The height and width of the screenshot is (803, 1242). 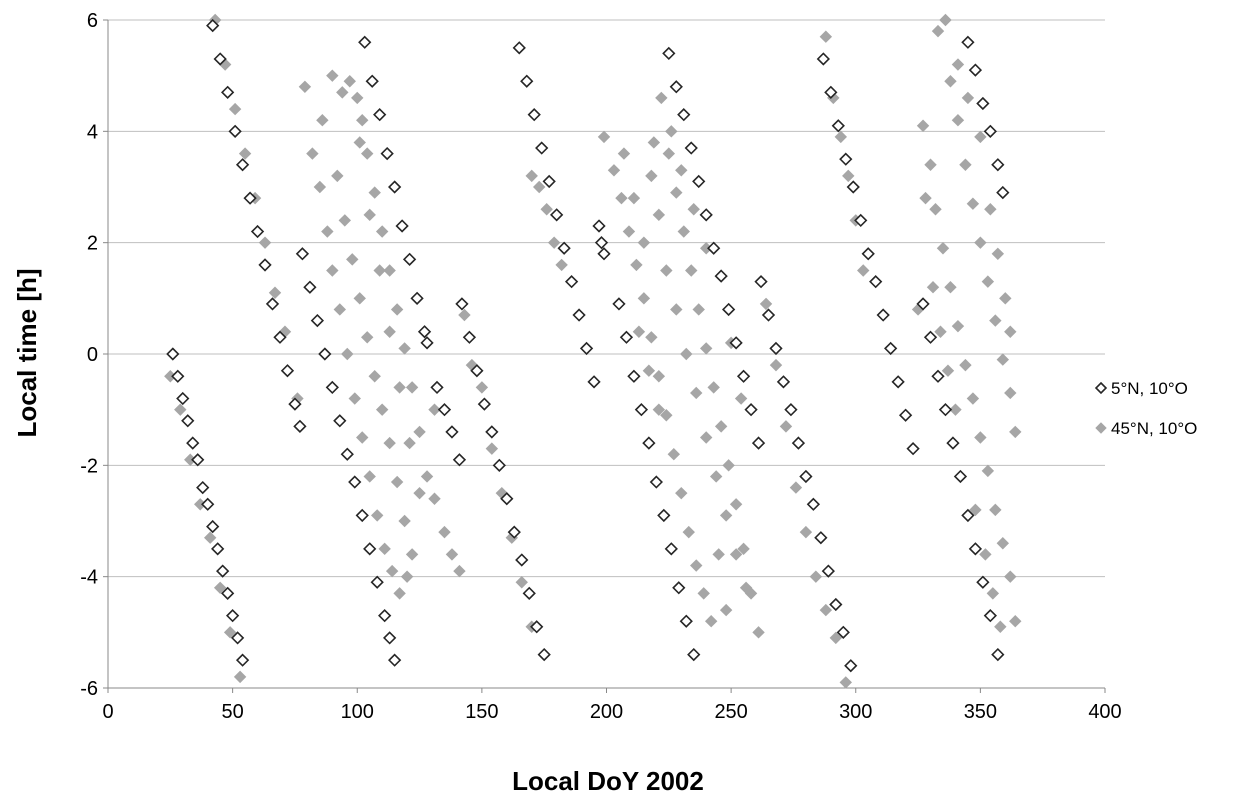 What do you see at coordinates (1101, 388) in the screenshot?
I see `legend-marker` at bounding box center [1101, 388].